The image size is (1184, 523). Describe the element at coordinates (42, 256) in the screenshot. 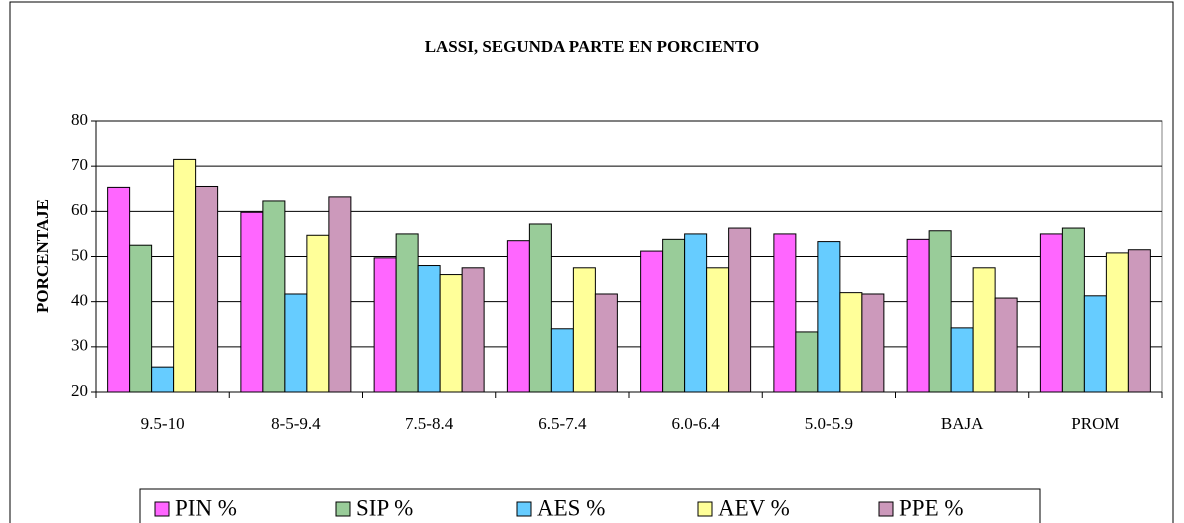

I see `y-axis-label: PORCENTAJE` at that location.